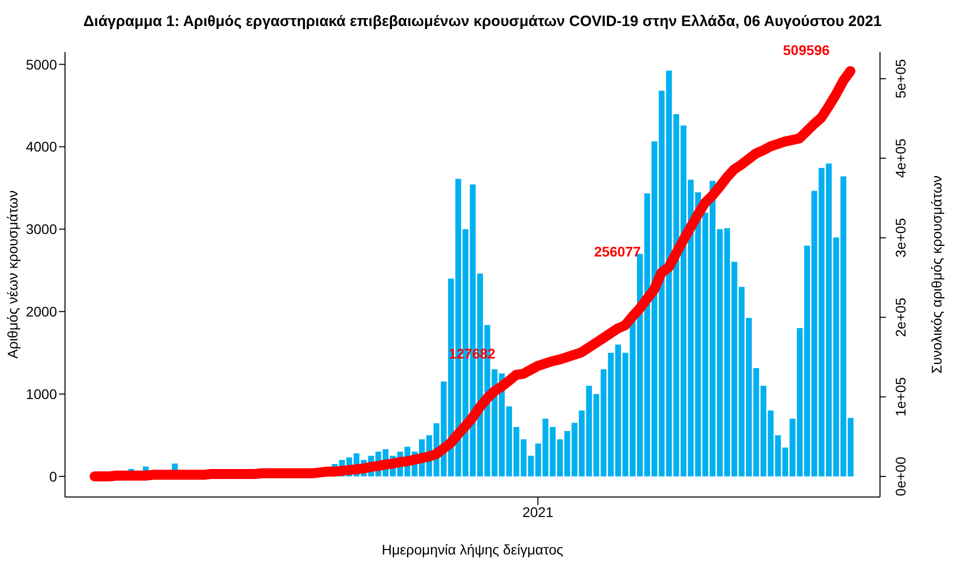  I want to click on chart-title: Διάγραμμα 1: Αριθμός εργαστηριακά επιβεβαιωμένων κρουσμάτων COVID-19 στην Ελλάδα, 06 Αυγούστου 2021, so click(482, 21).